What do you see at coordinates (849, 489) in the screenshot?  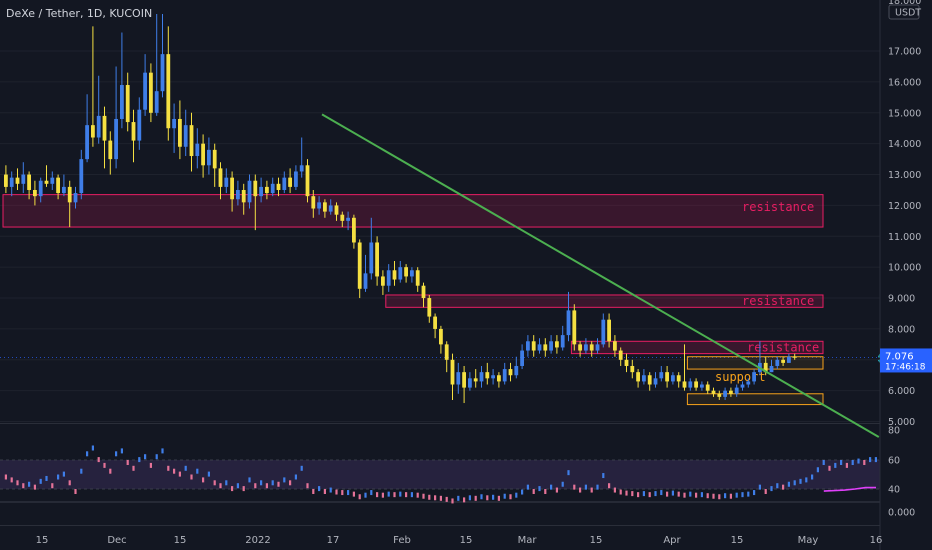 I see `rsi-ma-line` at bounding box center [849, 489].